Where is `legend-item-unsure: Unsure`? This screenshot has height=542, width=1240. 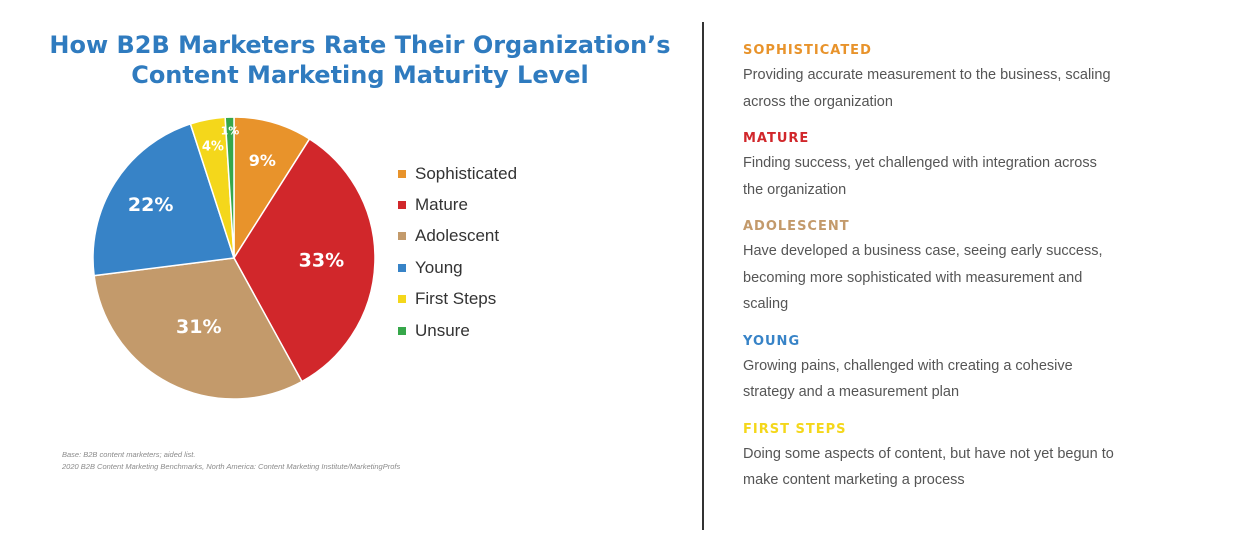
legend-item-unsure: Unsure is located at coordinates (457, 330).